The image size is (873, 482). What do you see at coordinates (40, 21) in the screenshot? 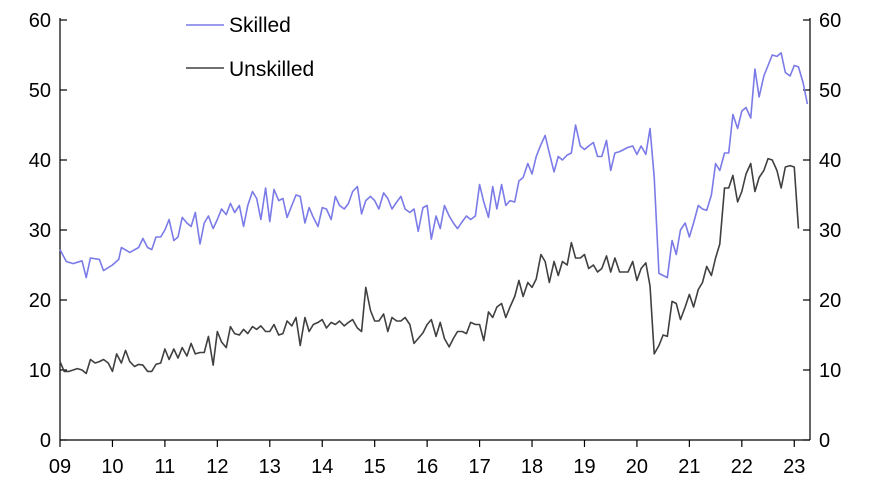
I see `y-tick-label-left: 60` at bounding box center [40, 21].